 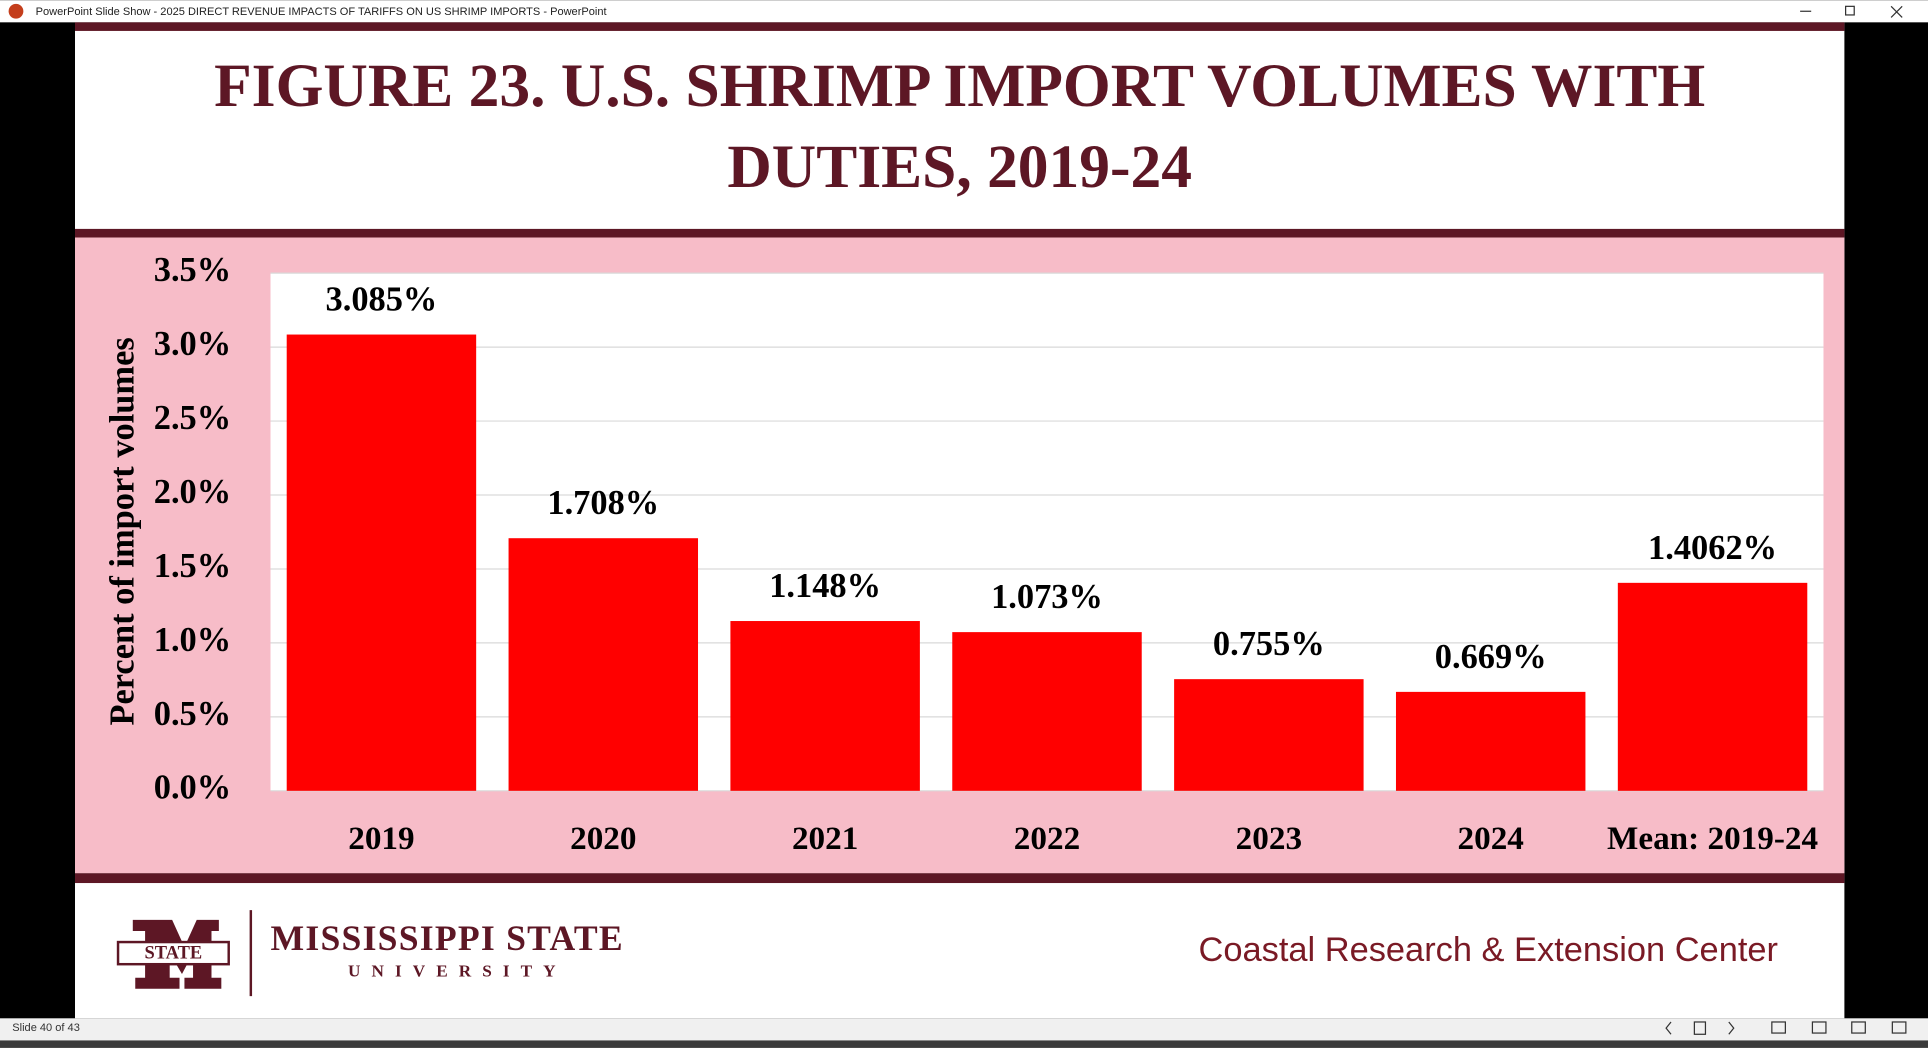 What do you see at coordinates (192, 640) in the screenshot?
I see `y-tick-label: 1.0%` at bounding box center [192, 640].